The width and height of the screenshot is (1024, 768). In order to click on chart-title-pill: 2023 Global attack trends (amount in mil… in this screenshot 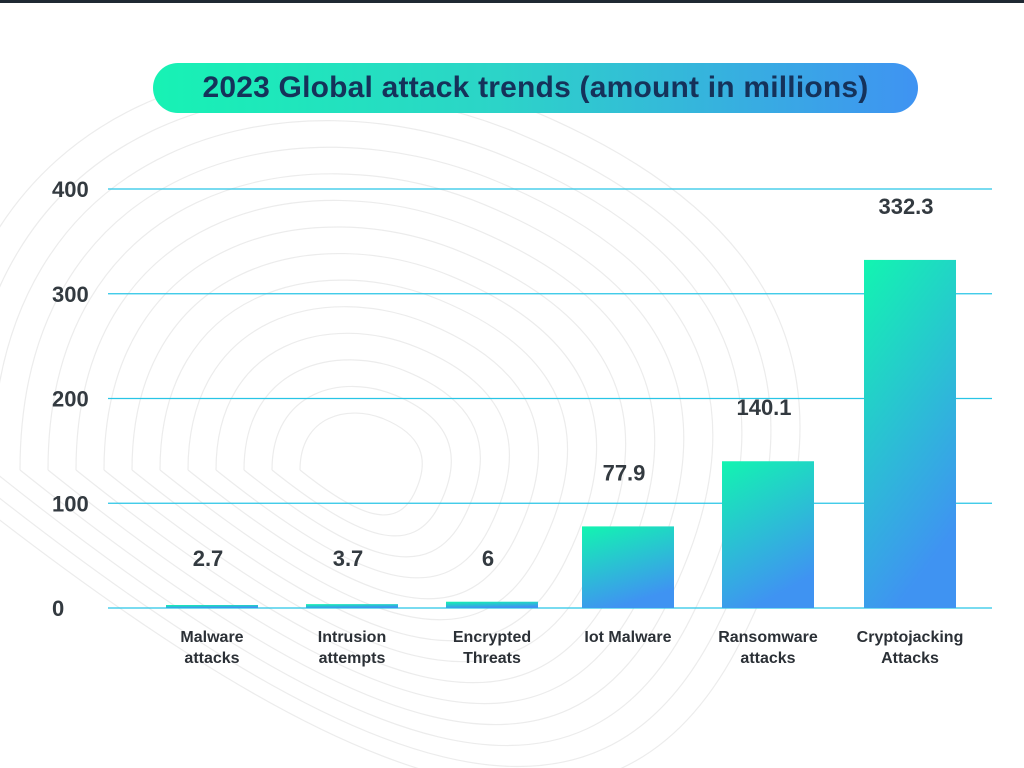, I will do `click(535, 88)`.